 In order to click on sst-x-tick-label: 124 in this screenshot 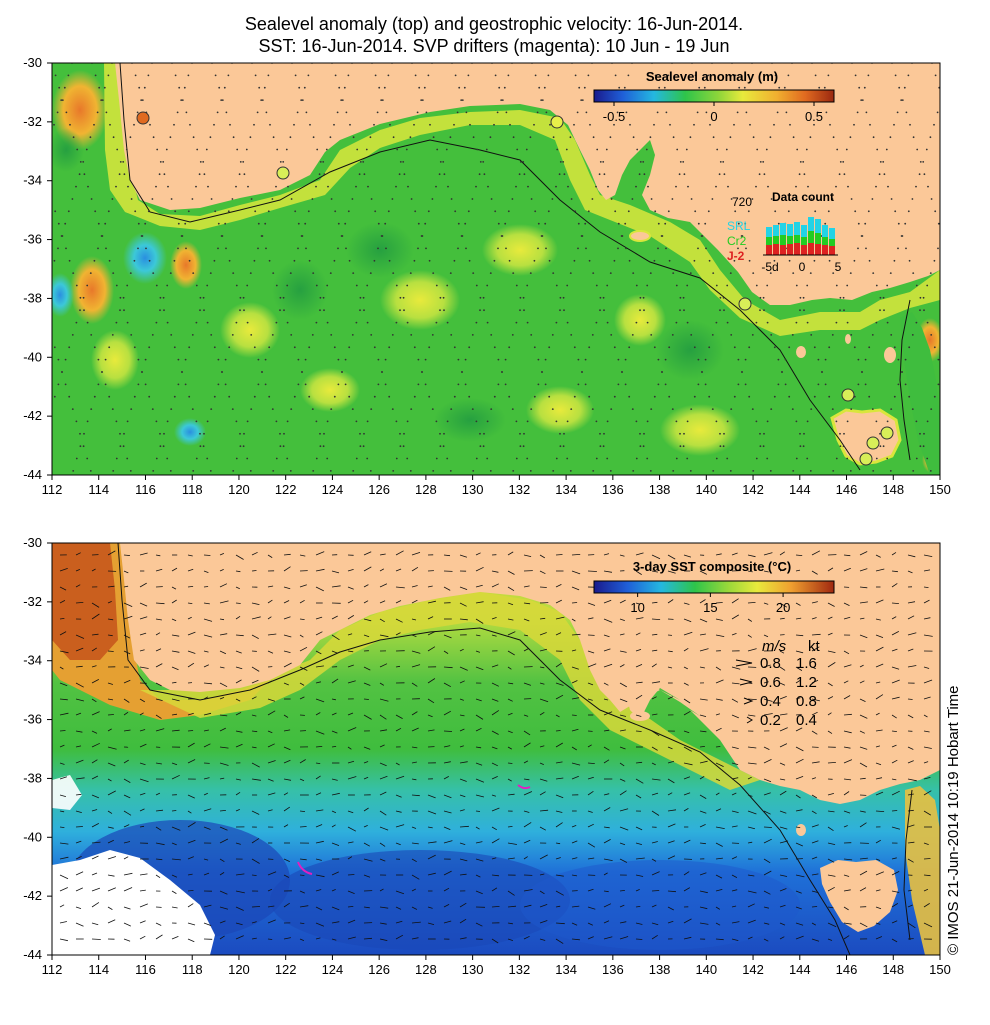, I will do `click(333, 969)`.